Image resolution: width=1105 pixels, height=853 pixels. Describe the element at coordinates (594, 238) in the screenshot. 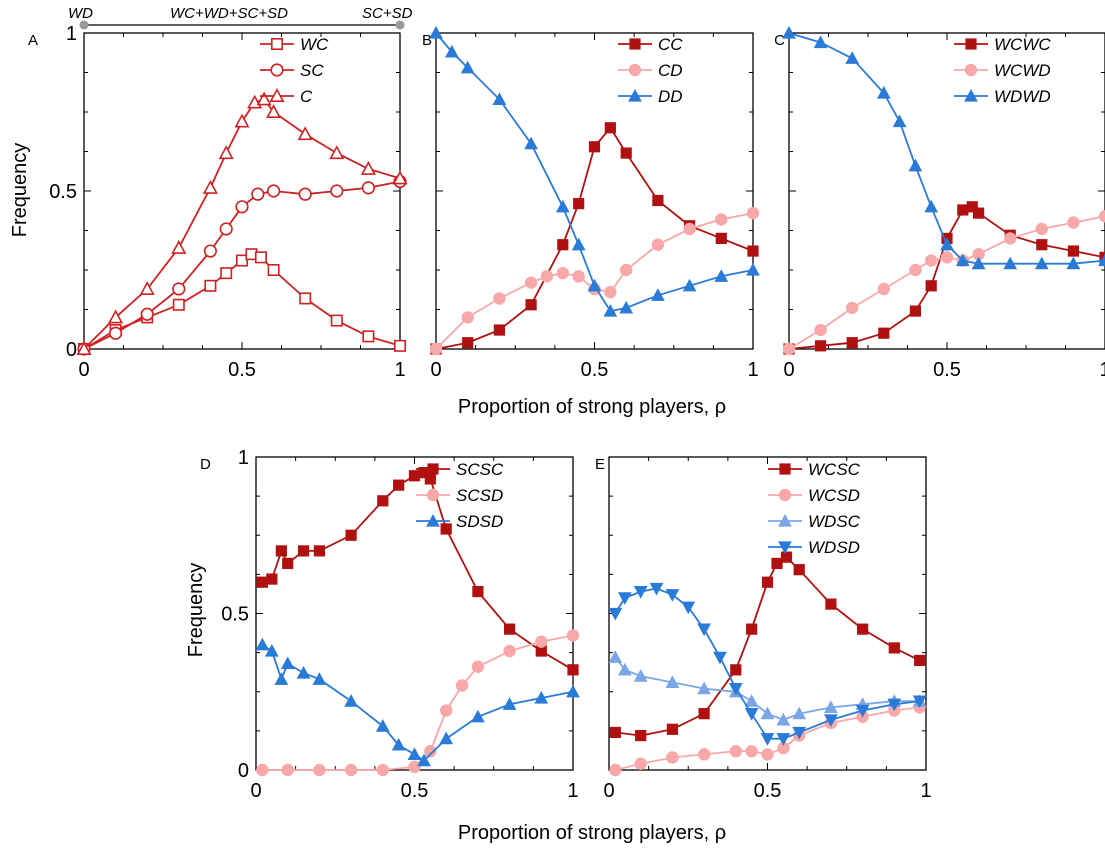

I see `series-line-cc` at that location.